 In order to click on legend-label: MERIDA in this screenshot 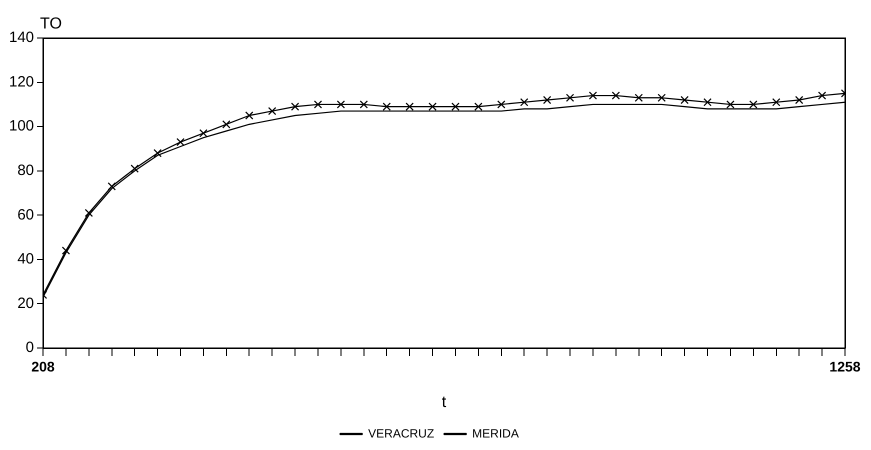, I will do `click(495, 433)`.